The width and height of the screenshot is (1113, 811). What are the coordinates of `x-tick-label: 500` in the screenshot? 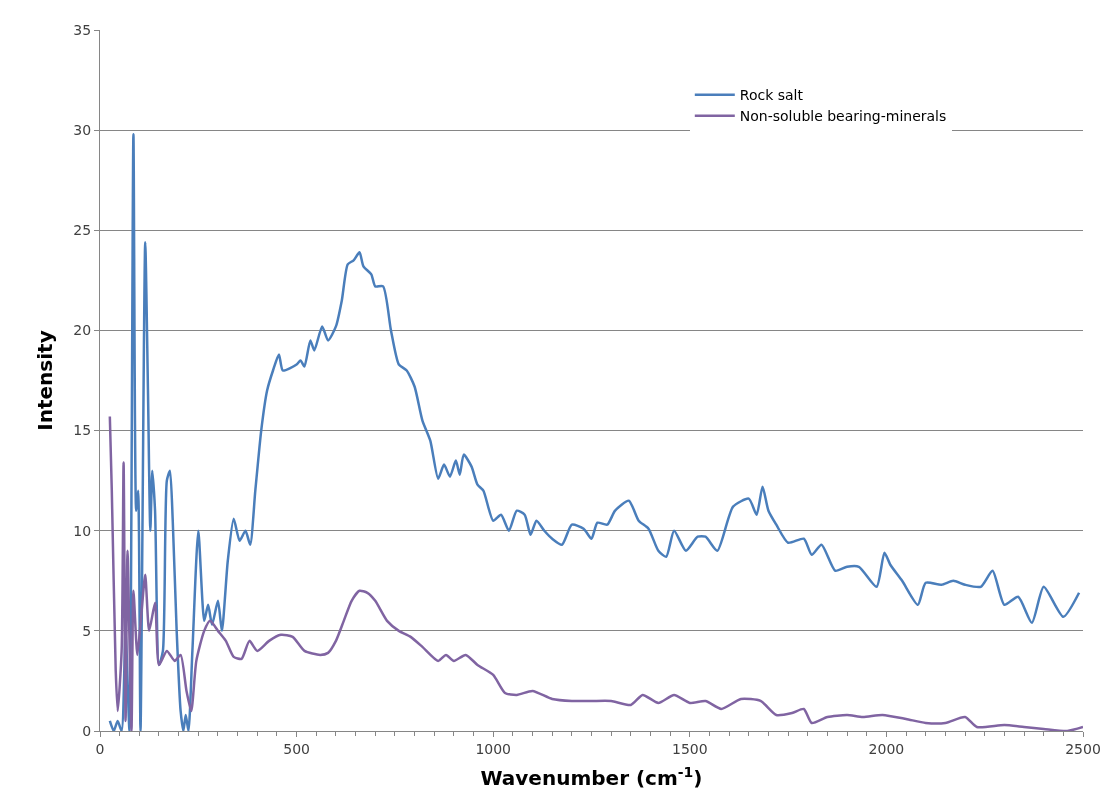 It's located at (296, 748).